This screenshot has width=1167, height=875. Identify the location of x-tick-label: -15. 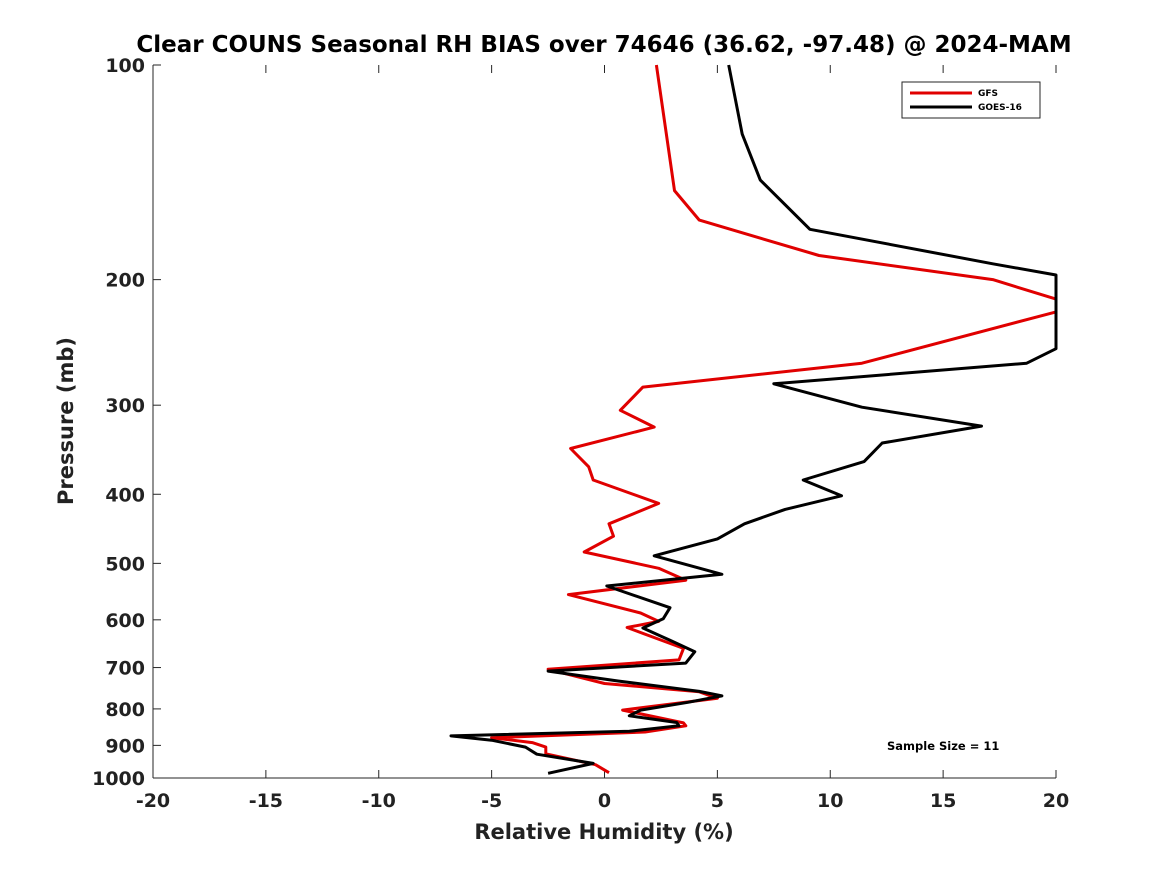
(266, 801).